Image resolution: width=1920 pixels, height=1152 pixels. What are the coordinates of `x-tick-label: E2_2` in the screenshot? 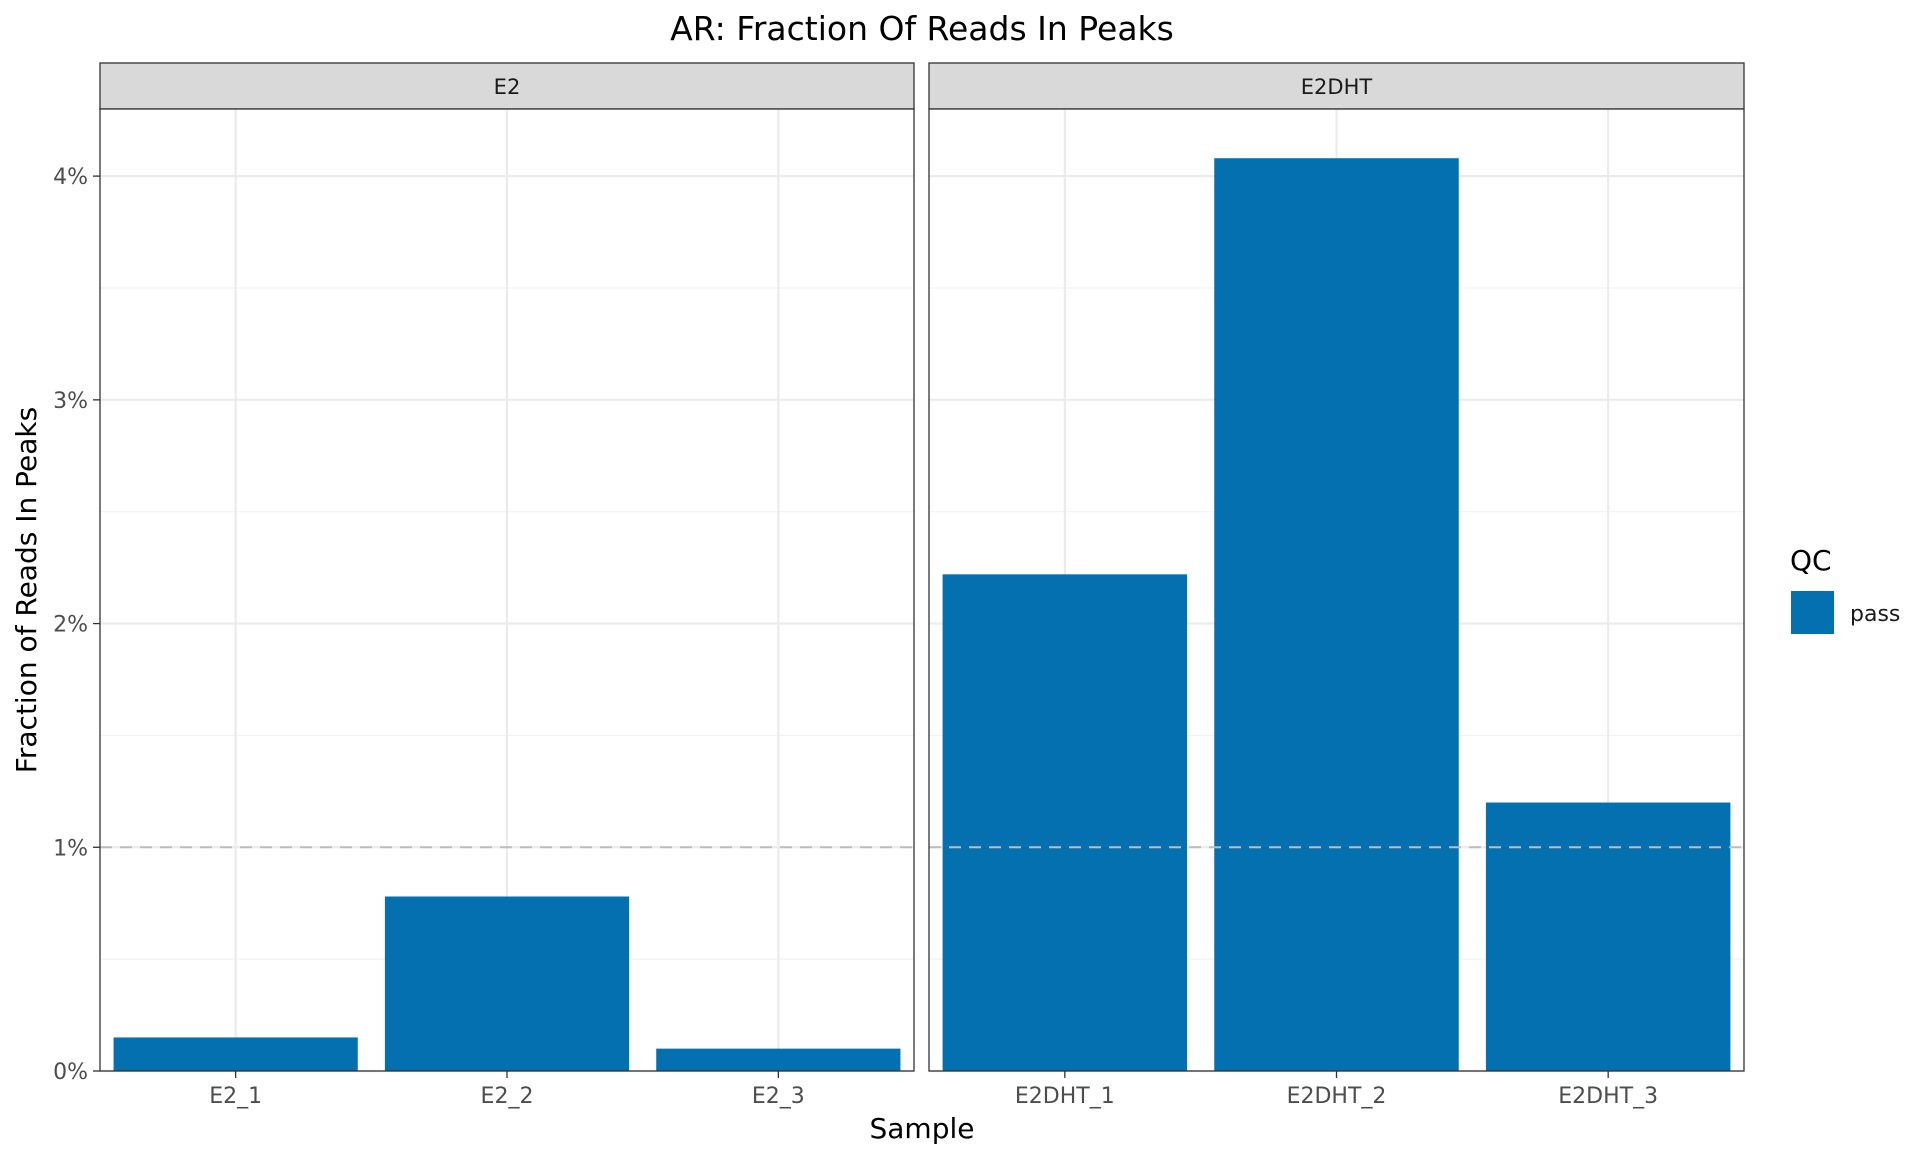 It's located at (507, 1096).